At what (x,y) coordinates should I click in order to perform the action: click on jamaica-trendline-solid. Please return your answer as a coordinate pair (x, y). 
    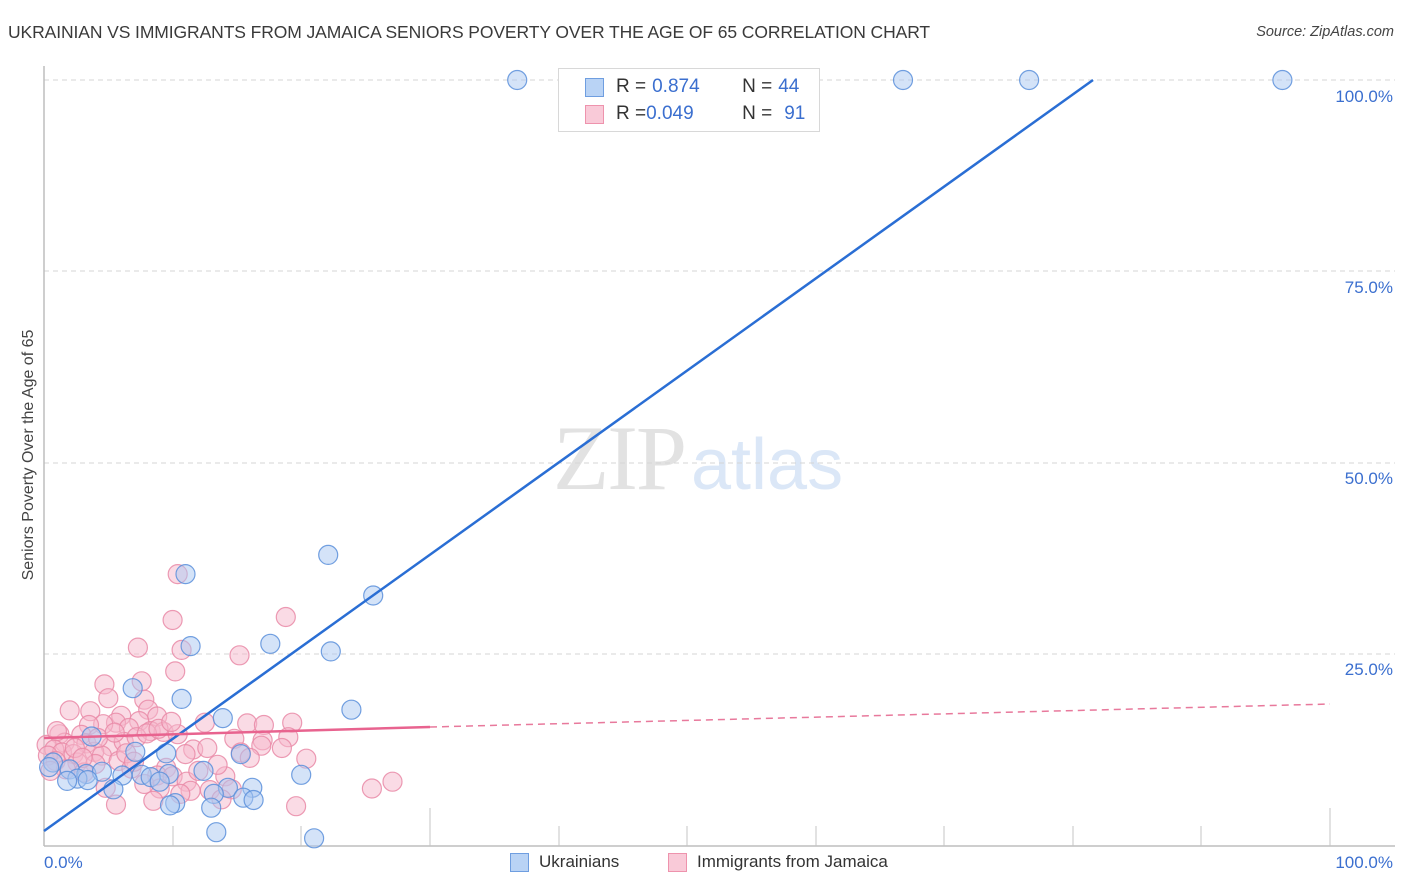
    Looking at the image, I should click on (237, 732).